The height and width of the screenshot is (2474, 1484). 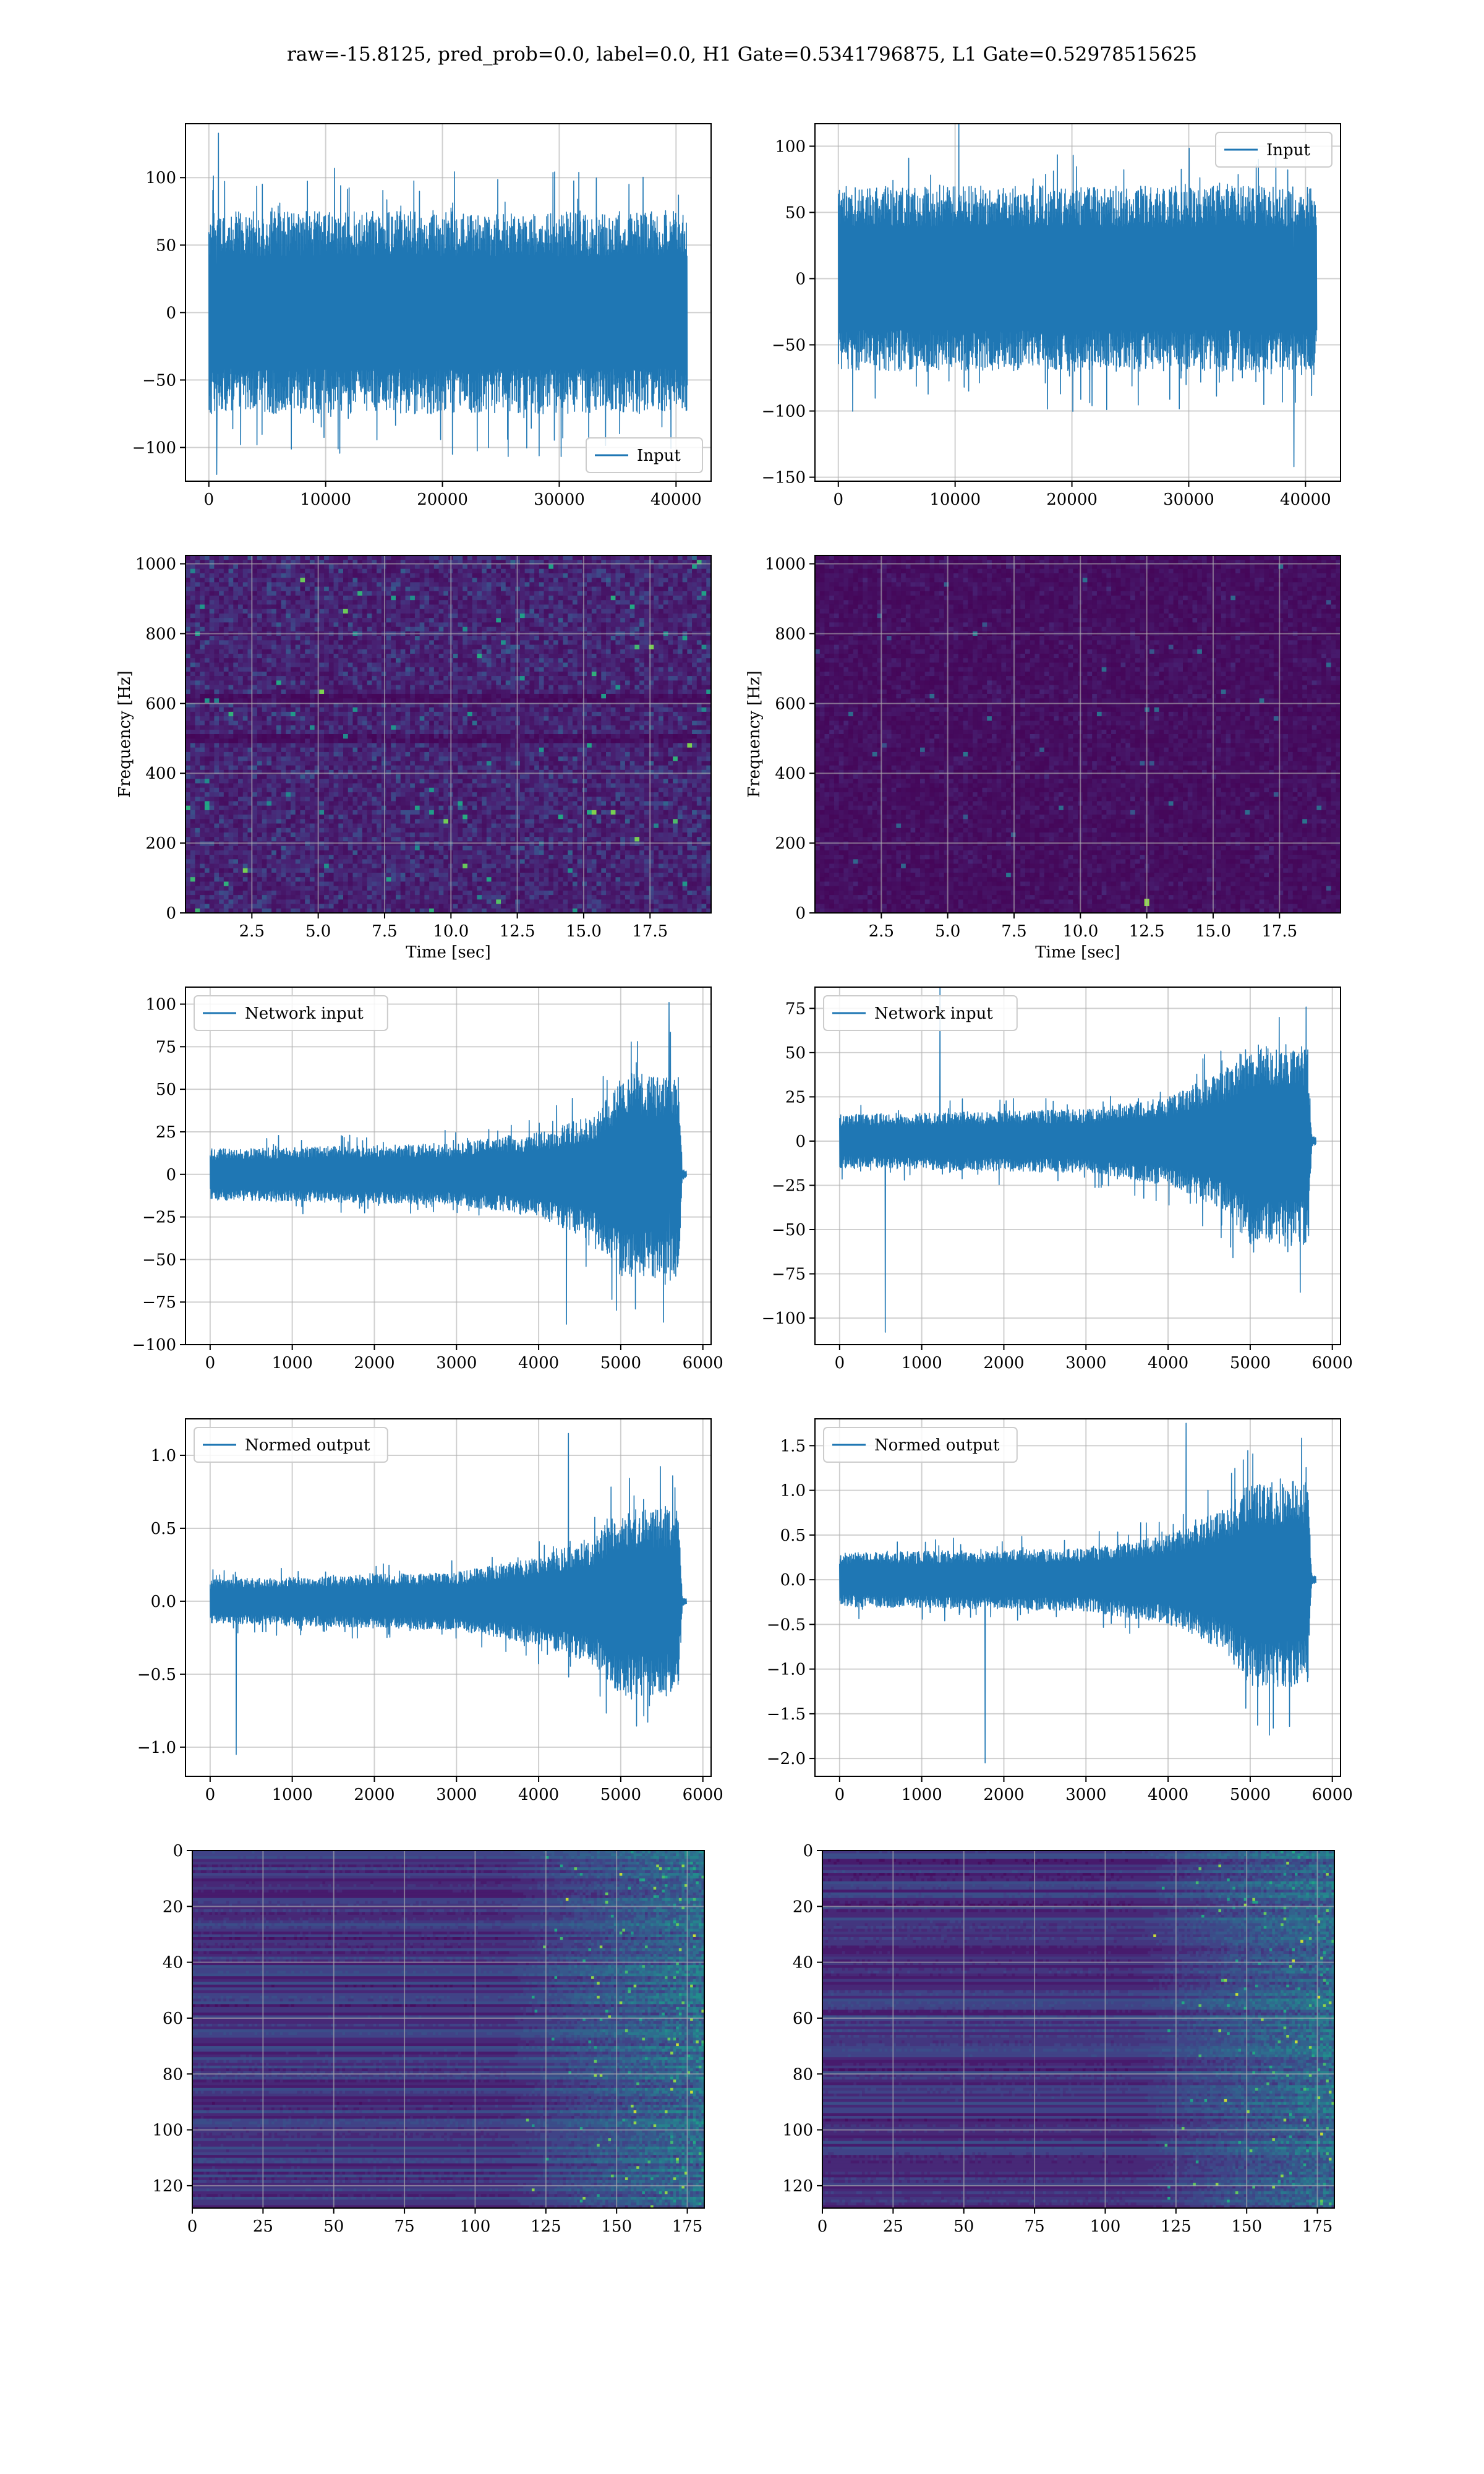 What do you see at coordinates (171, 313) in the screenshot?
I see `y-tick-label: 0` at bounding box center [171, 313].